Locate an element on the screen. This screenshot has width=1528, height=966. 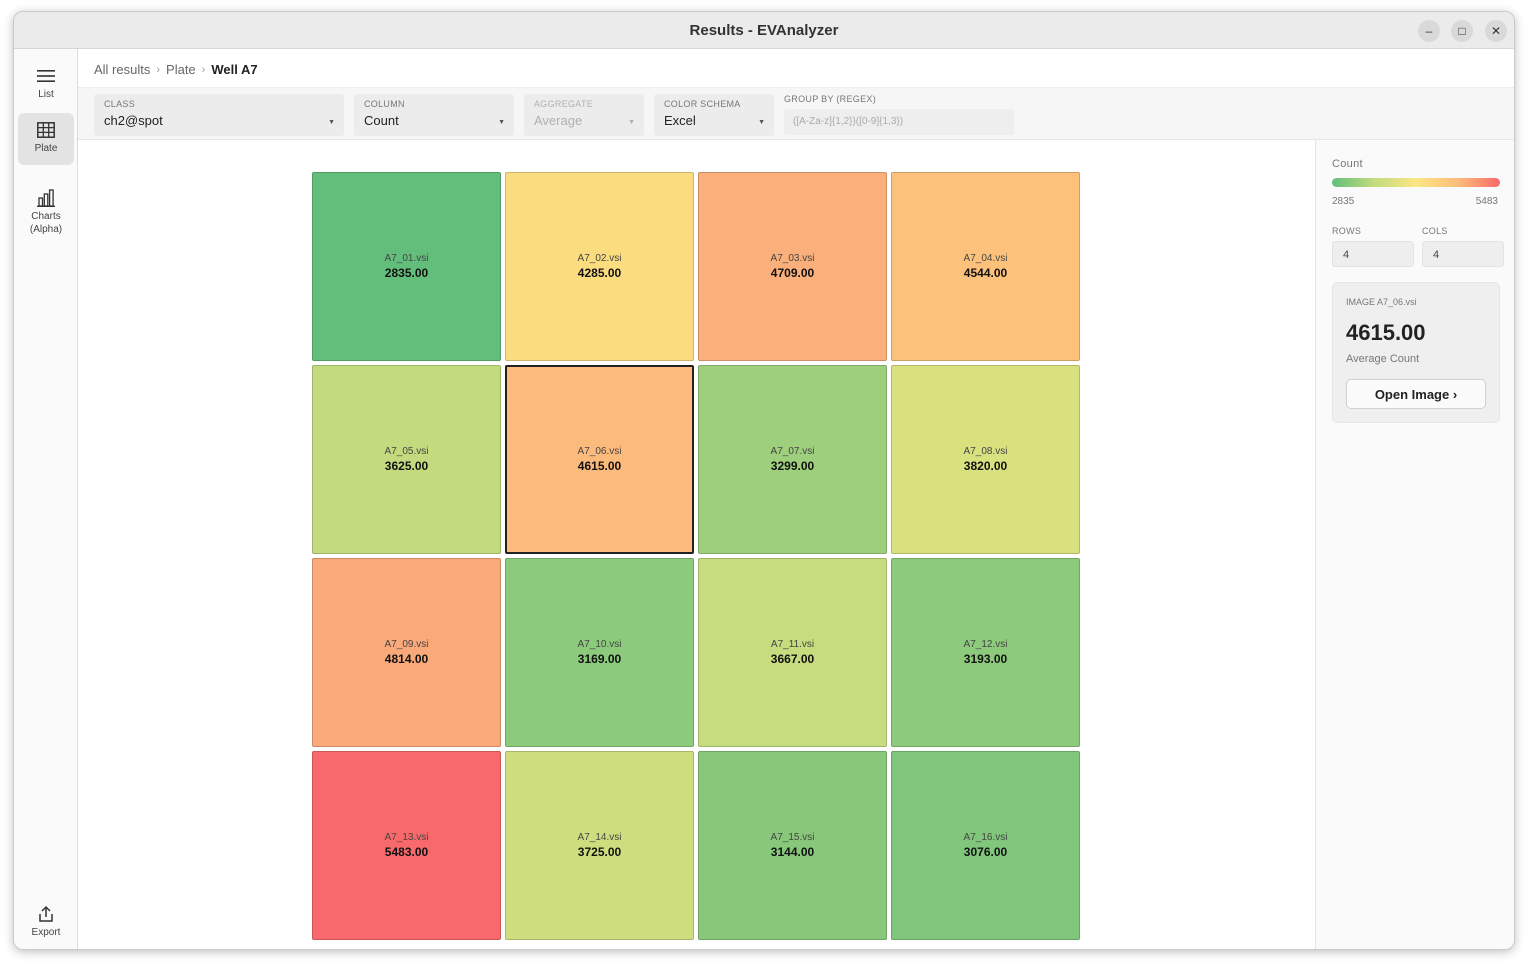
well-image-name: A7_16.vsi is located at coordinates (985, 837).